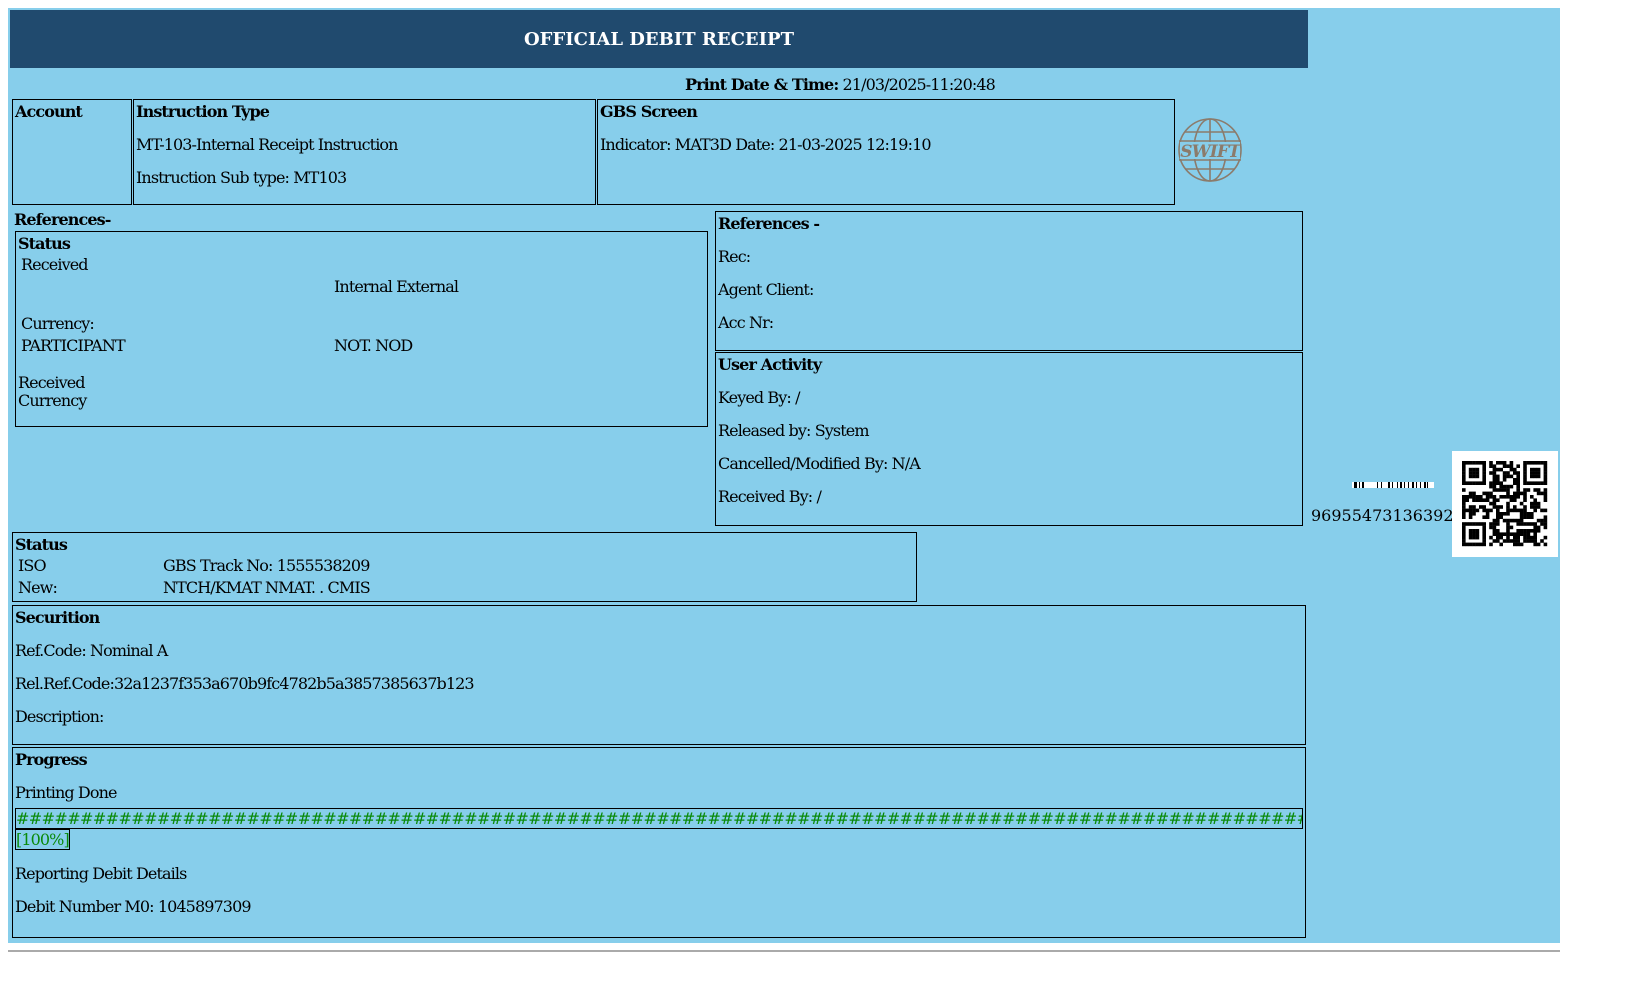 The height and width of the screenshot is (1007, 1632). I want to click on agent-client: Agent Client:, so click(766, 289).